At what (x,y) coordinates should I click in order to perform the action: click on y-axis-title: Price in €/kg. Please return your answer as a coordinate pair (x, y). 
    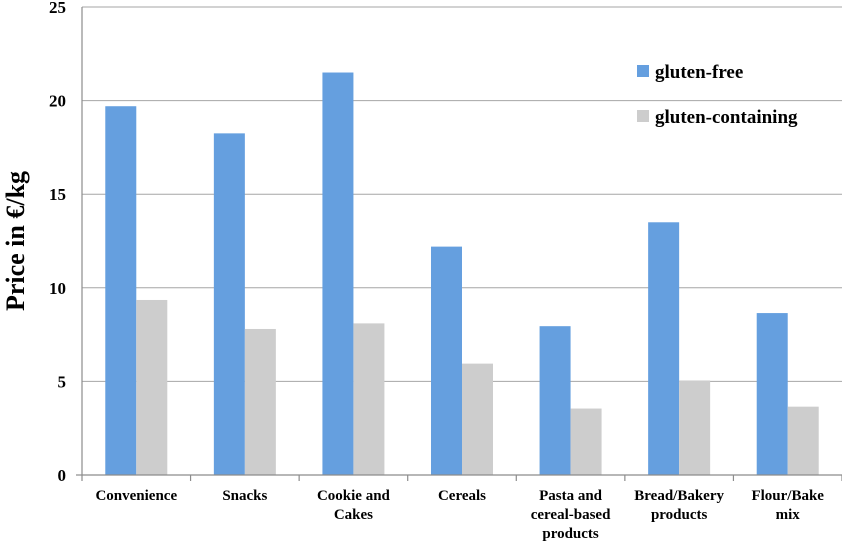
    Looking at the image, I should click on (15, 241).